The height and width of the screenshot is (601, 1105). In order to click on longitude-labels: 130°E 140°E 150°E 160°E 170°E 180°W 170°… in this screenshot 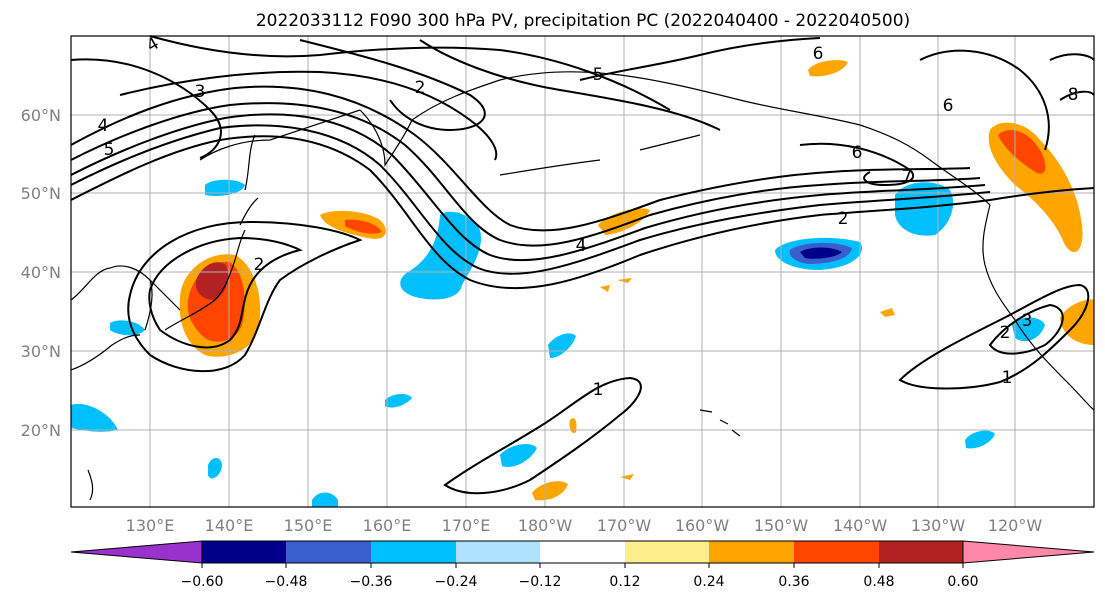, I will do `click(584, 525)`.